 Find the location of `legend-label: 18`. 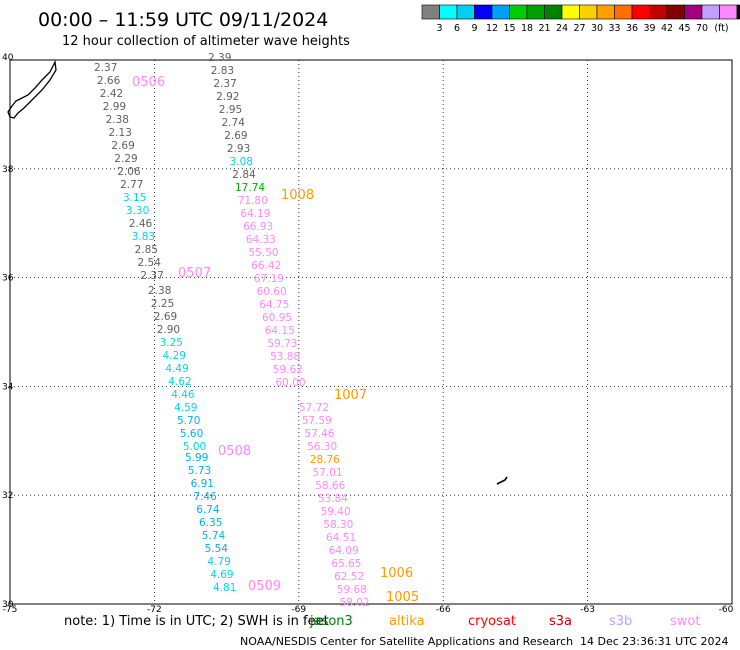

legend-label: 18 is located at coordinates (527, 28).